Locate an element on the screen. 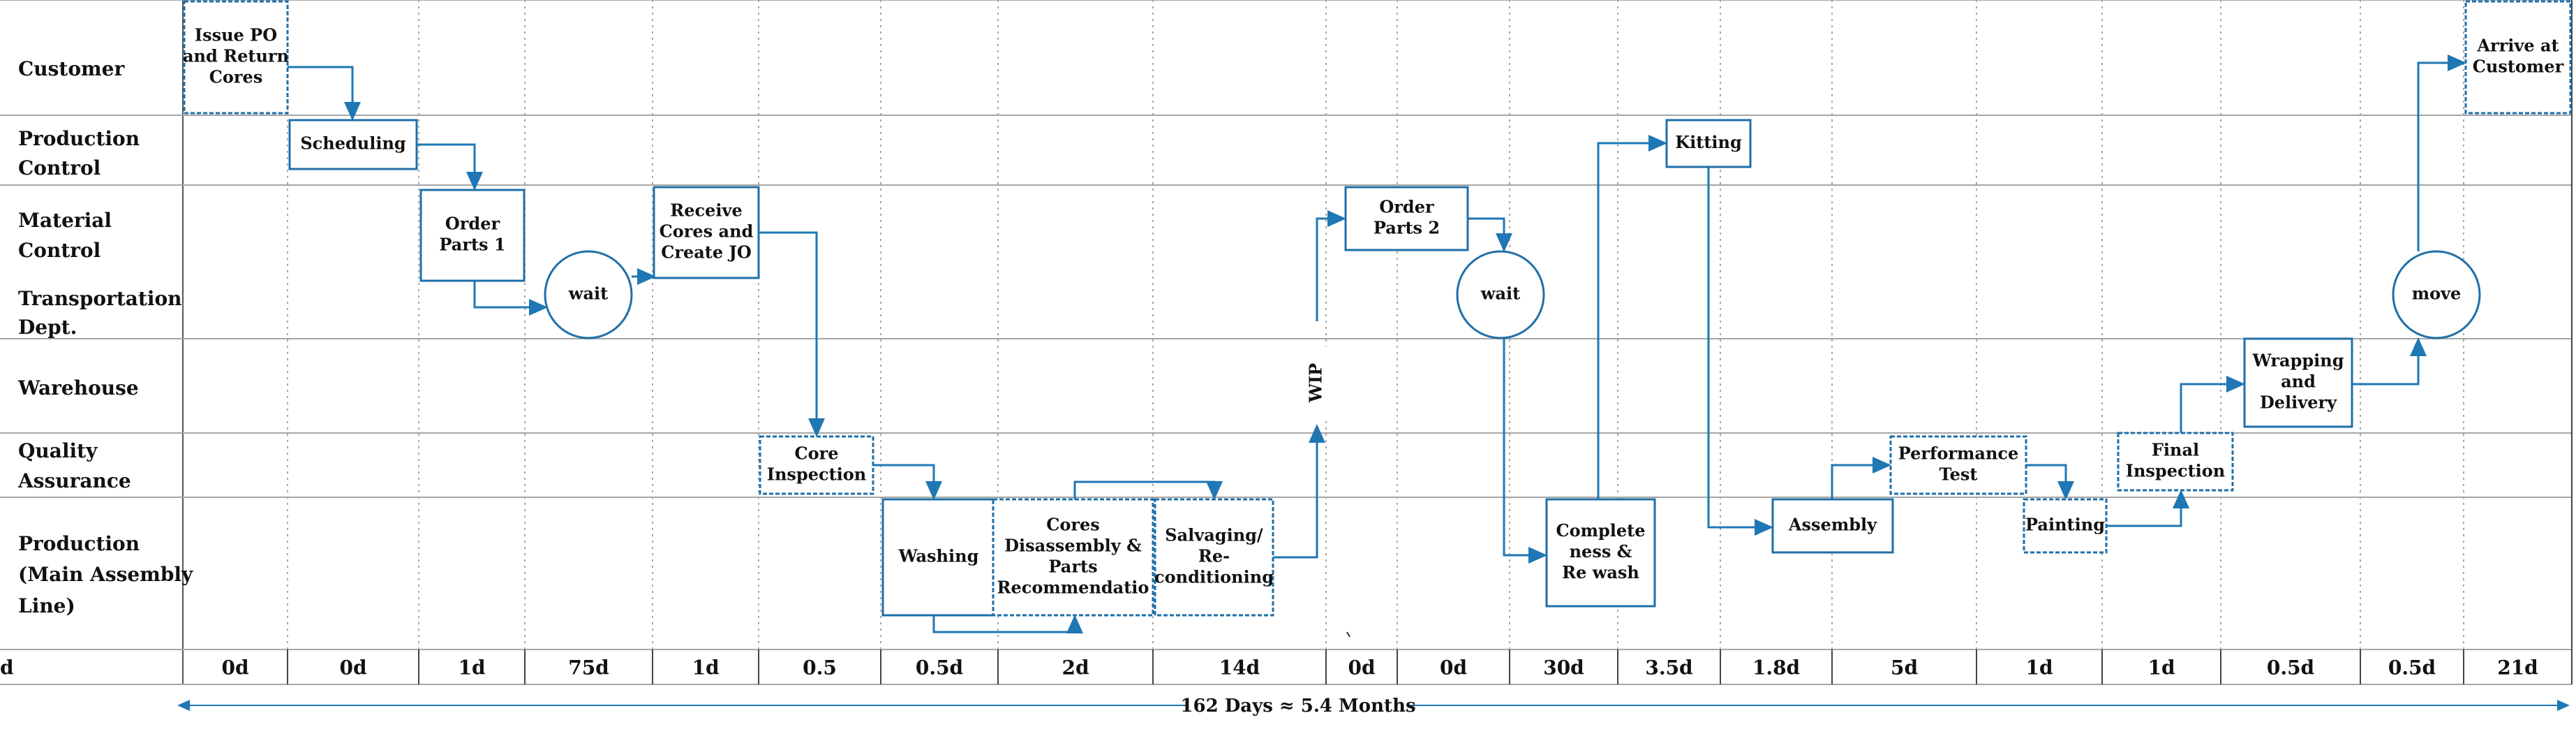  step-label: Parts 2 is located at coordinates (1406, 228).